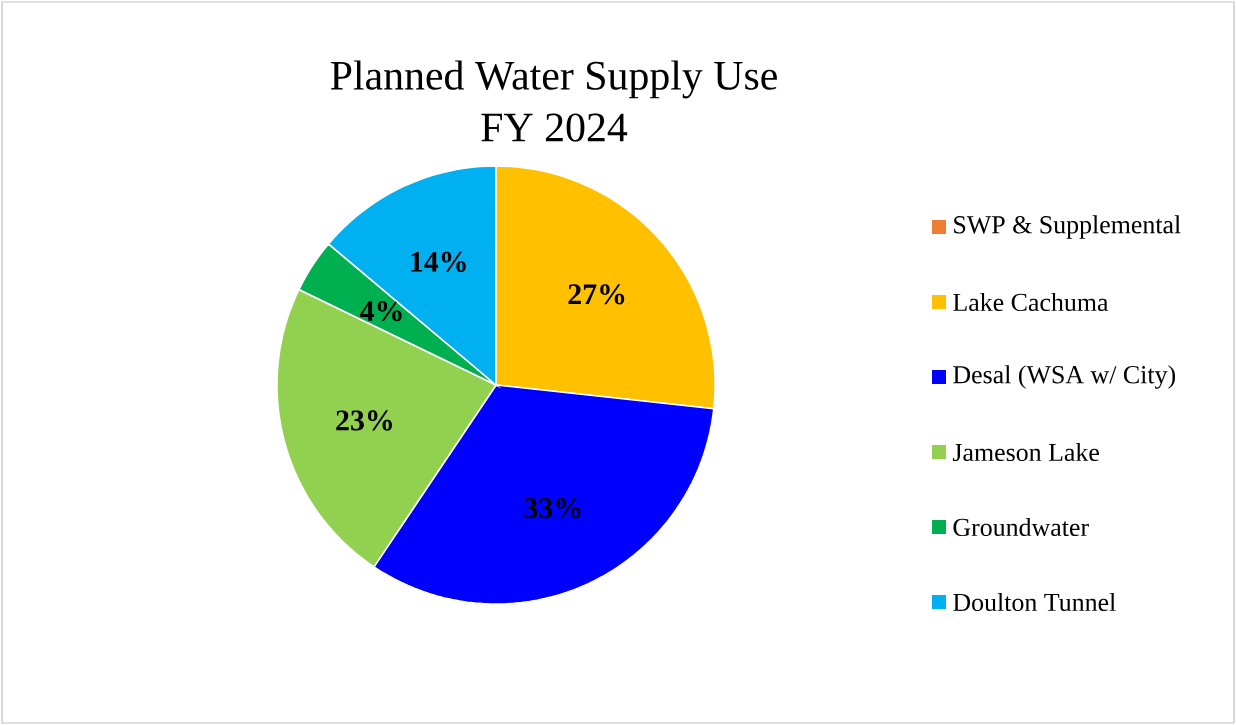 The height and width of the screenshot is (725, 1236). What do you see at coordinates (381, 311) in the screenshot?
I see `data-label: 4%` at bounding box center [381, 311].